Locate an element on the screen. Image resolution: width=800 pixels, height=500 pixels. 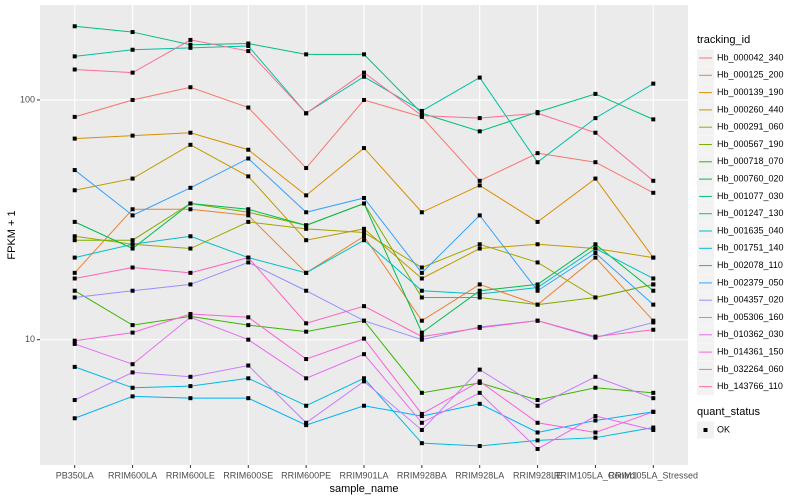
legend-title: quant_status is located at coordinates (728, 412).